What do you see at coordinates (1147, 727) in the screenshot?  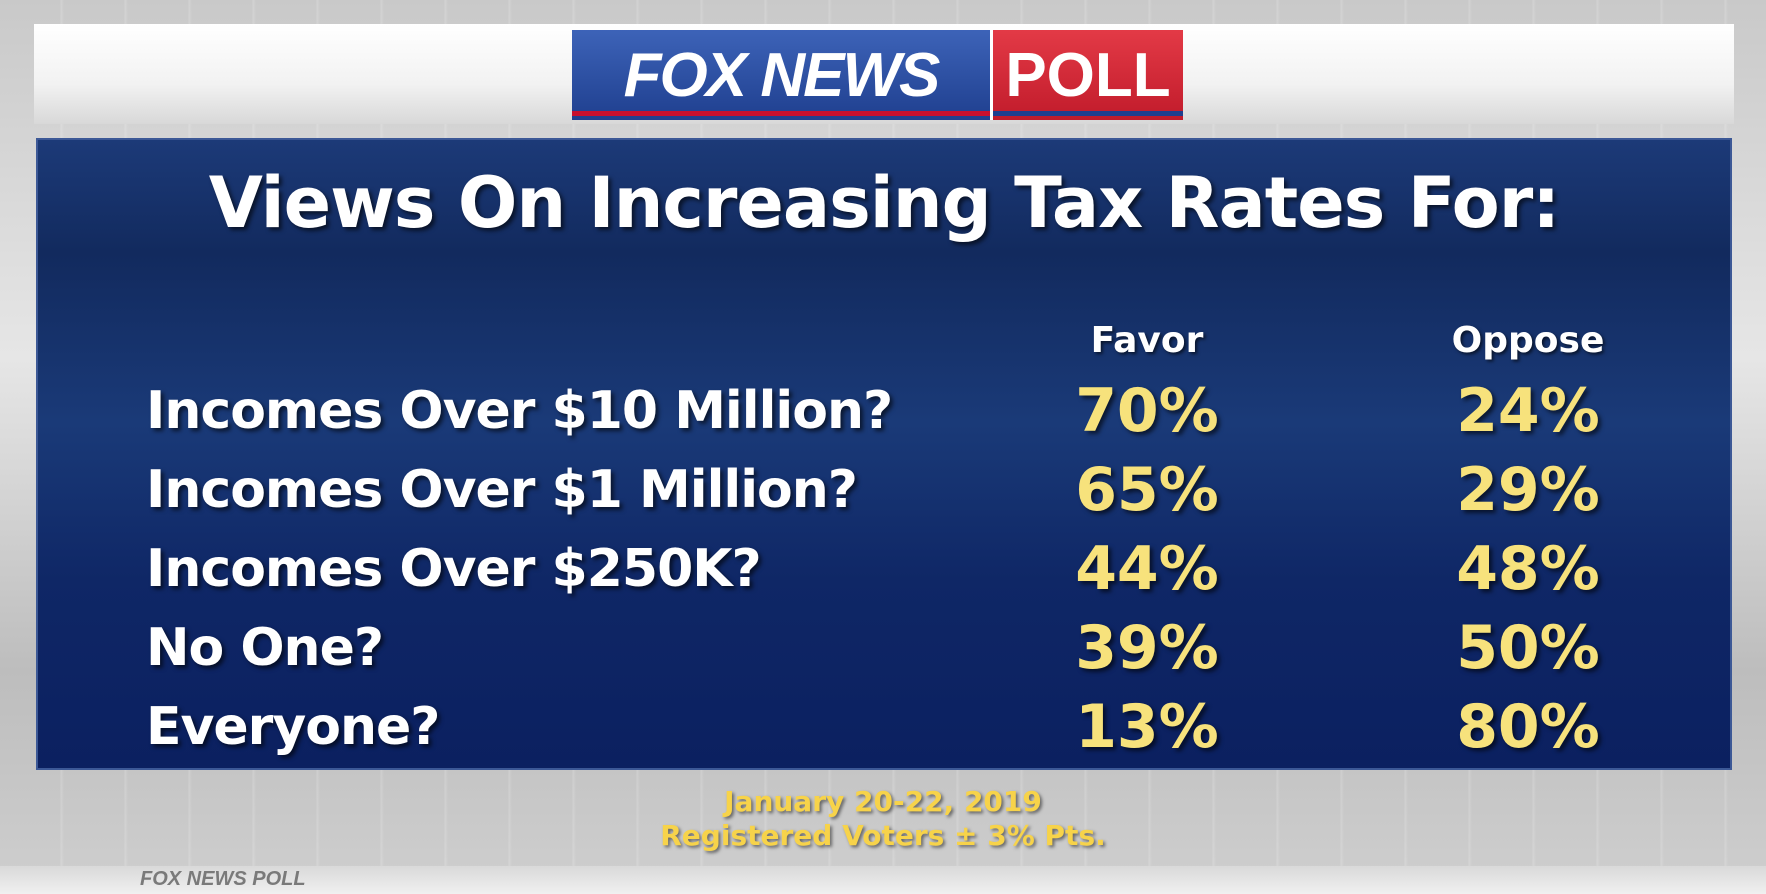 I see `favor-value: 13%` at bounding box center [1147, 727].